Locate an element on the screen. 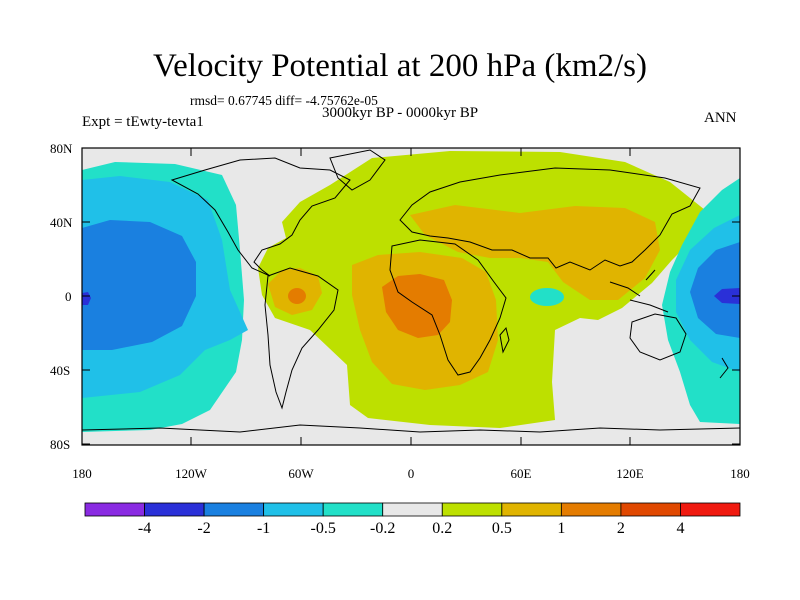  negative-cell-indian-ocean is located at coordinates (547, 297).